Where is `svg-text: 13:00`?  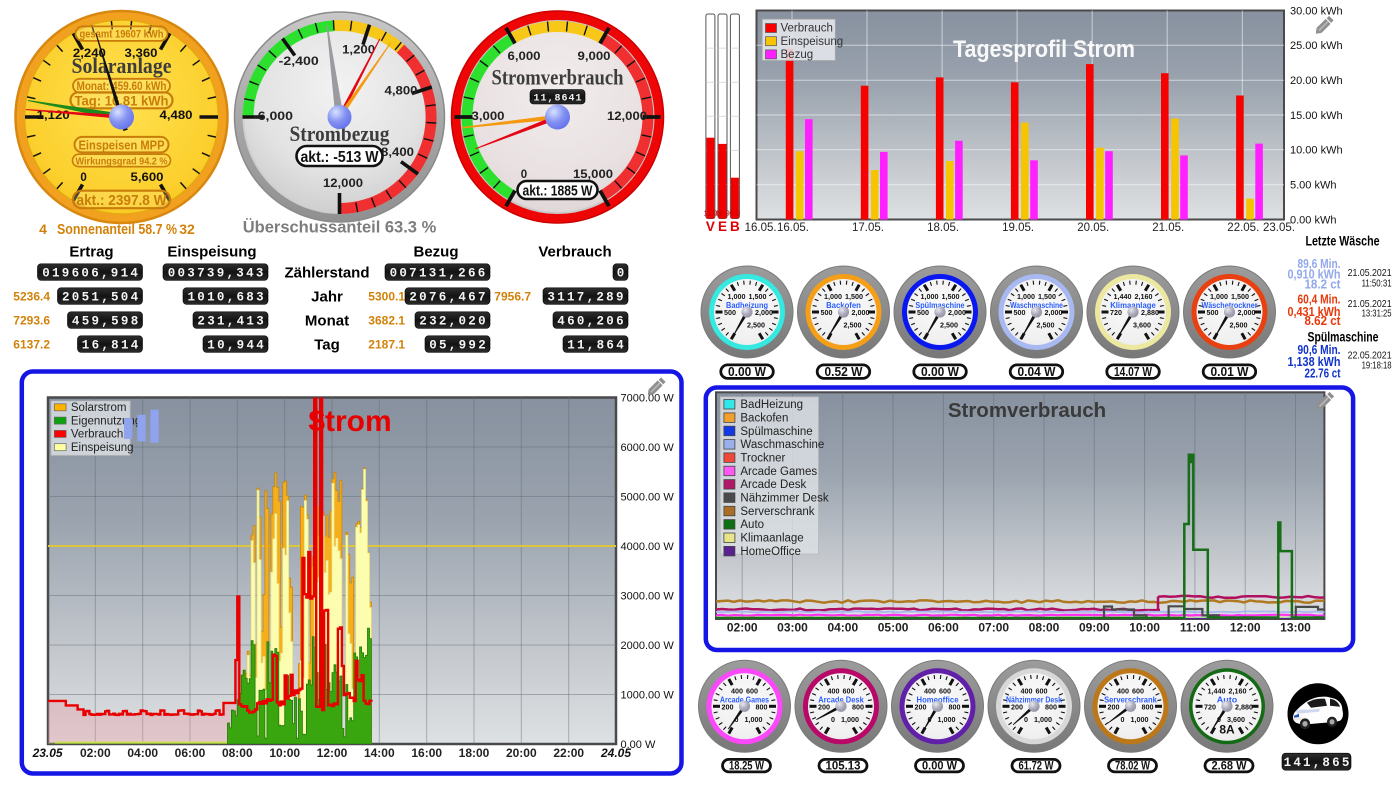 svg-text: 13:00 is located at coordinates (1295, 628).